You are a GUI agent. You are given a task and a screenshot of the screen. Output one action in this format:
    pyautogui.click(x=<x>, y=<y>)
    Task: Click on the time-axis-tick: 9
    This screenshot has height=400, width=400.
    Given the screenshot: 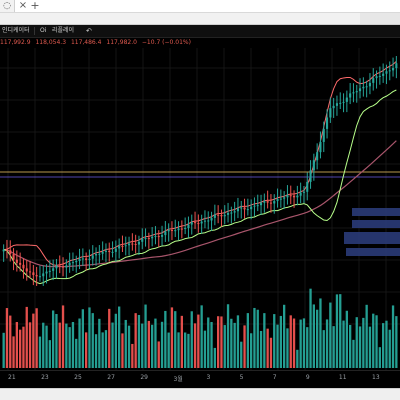 What is the action you would take?
    pyautogui.click(x=307, y=377)
    